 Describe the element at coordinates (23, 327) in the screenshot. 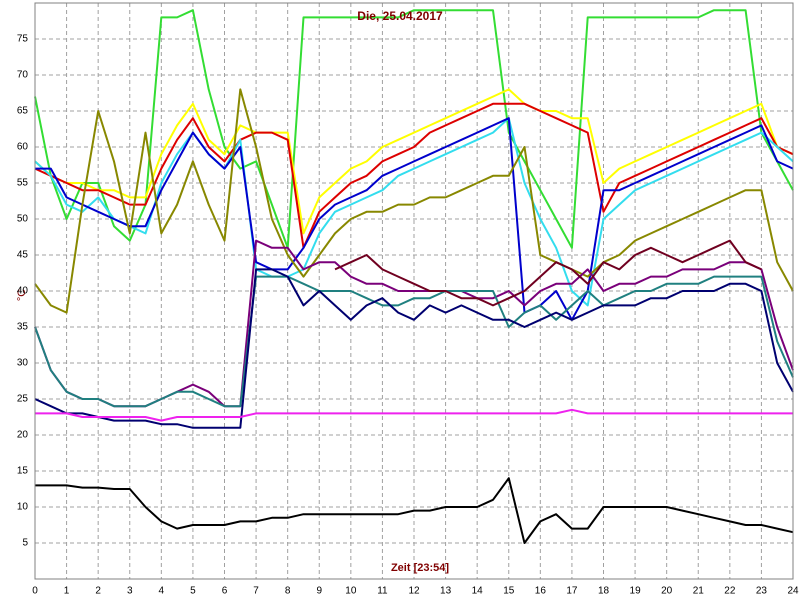

I see `y-tick-label: 35` at that location.